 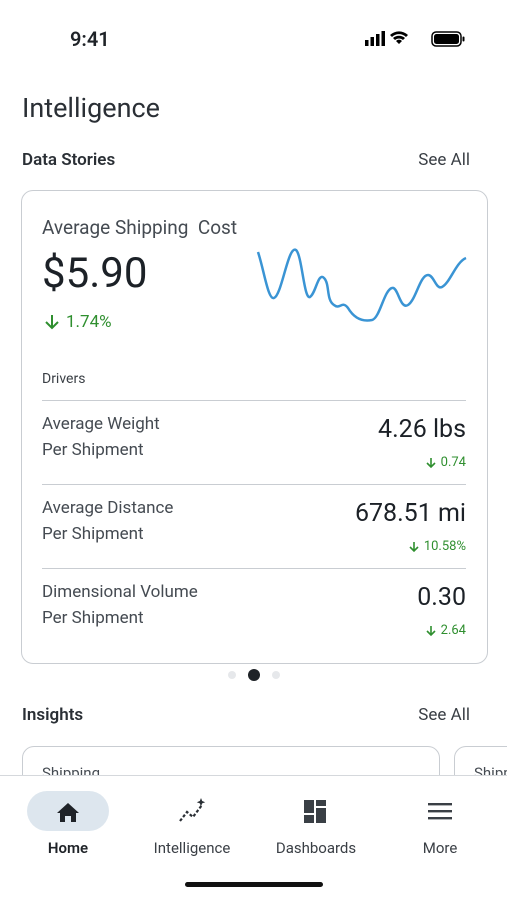 I want to click on card-change: 1.74%, so click(x=89, y=322).